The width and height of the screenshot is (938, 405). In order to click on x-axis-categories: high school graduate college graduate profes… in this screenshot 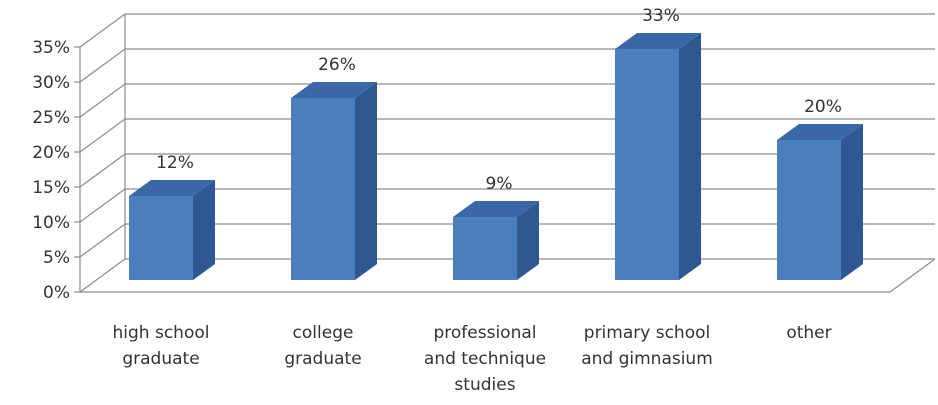, I will do `click(472, 359)`.